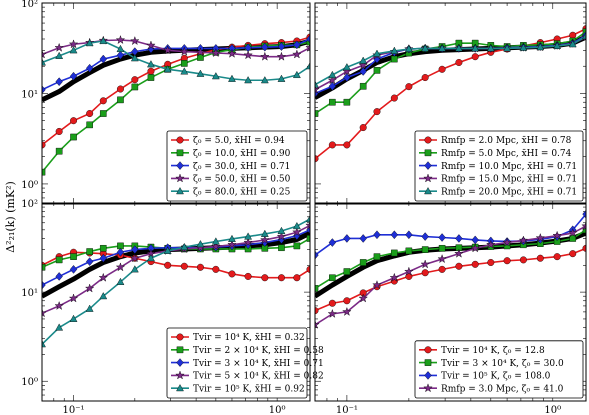  I want to click on x-tick-label: 10⁰, so click(277, 410).